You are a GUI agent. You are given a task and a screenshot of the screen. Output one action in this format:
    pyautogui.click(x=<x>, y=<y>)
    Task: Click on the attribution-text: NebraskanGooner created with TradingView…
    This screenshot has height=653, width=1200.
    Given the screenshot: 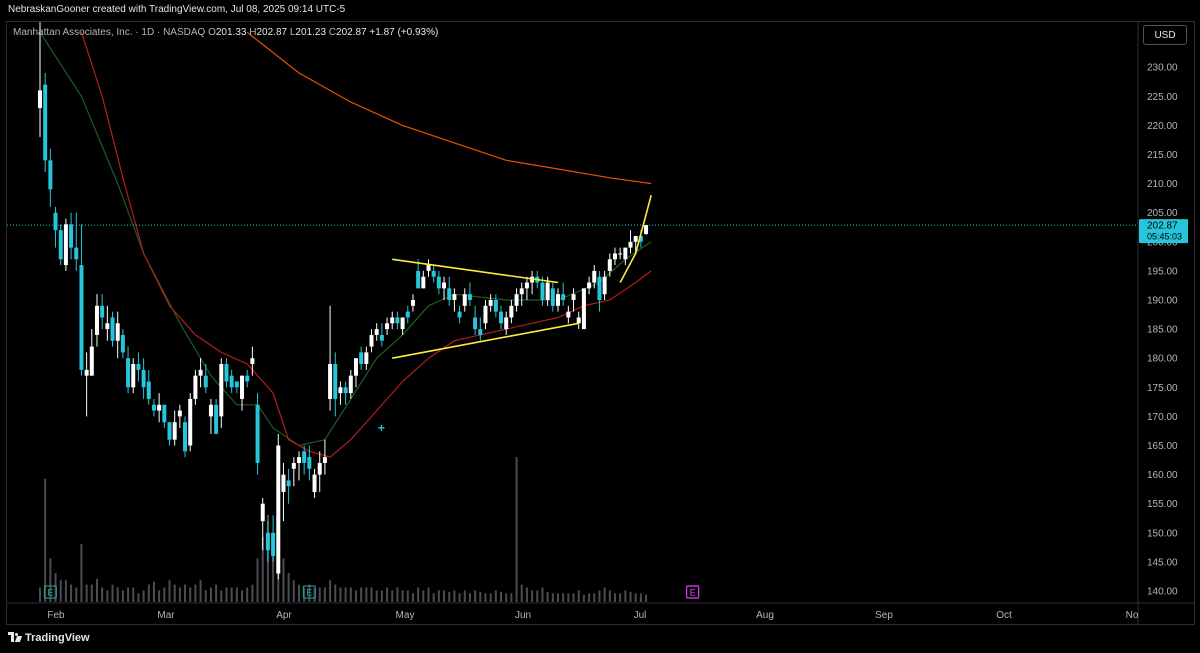 What is the action you would take?
    pyautogui.click(x=177, y=9)
    